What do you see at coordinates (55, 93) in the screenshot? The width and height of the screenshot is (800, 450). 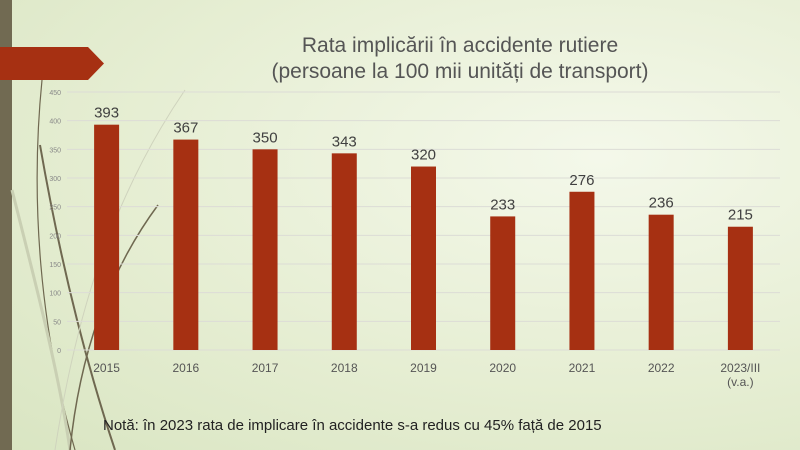 I see `y-tick-label: 450` at bounding box center [55, 93].